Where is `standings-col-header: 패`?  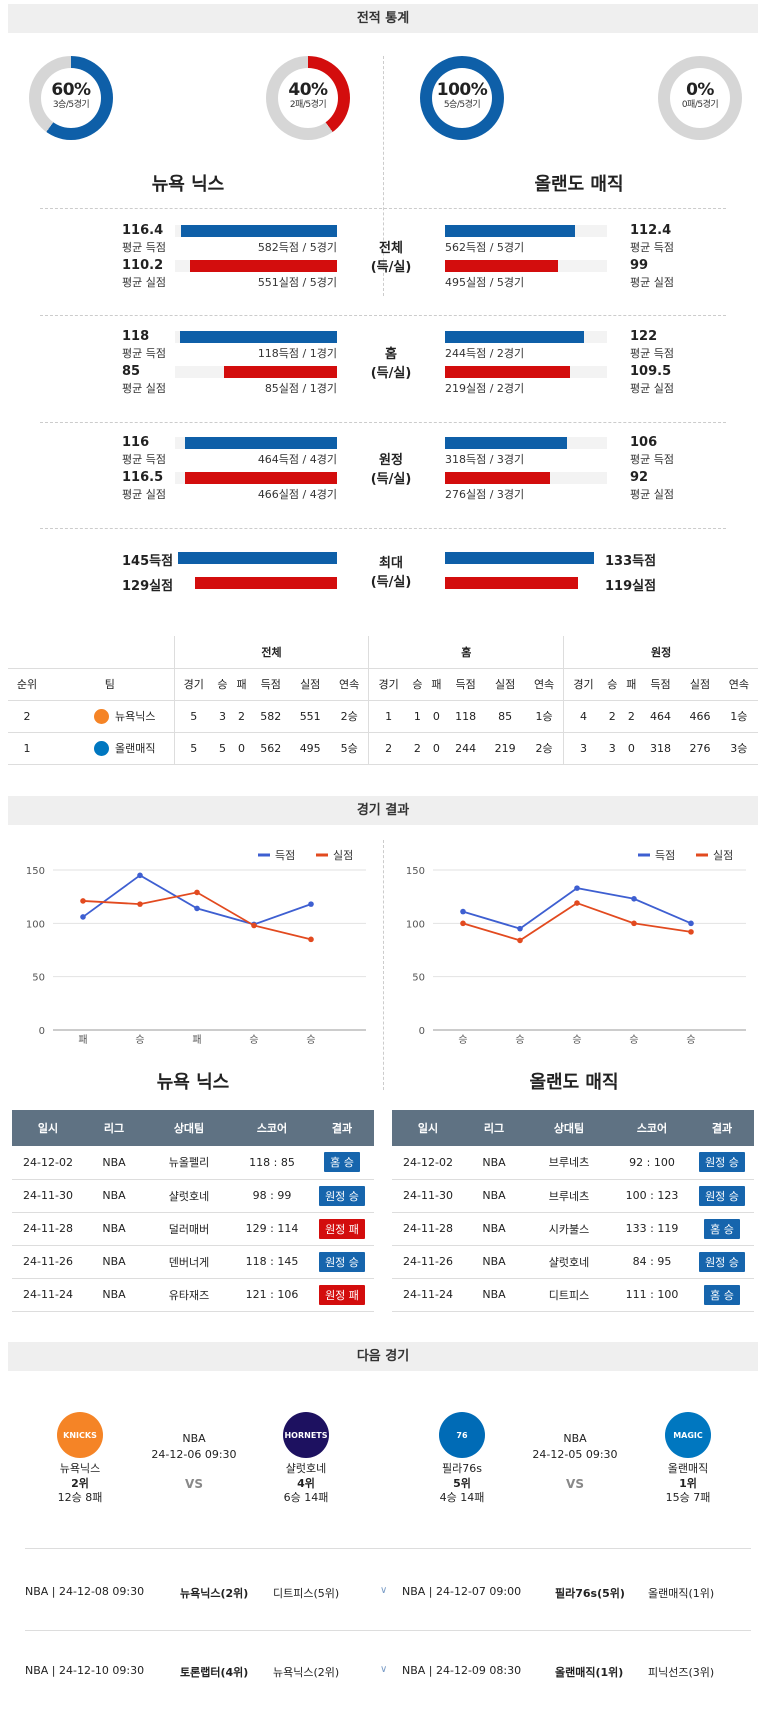 standings-col-header: 패 is located at coordinates (631, 684).